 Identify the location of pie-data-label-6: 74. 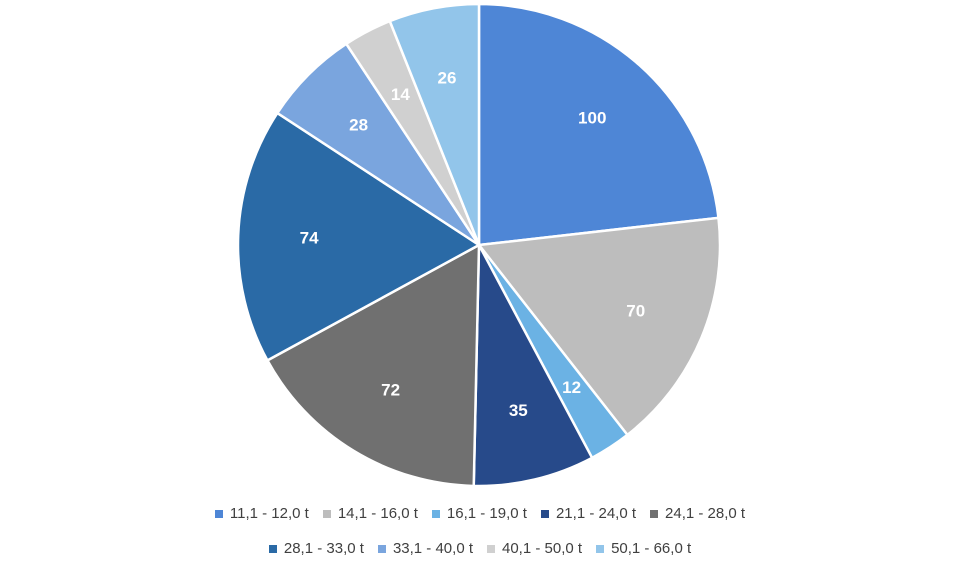
(309, 238).